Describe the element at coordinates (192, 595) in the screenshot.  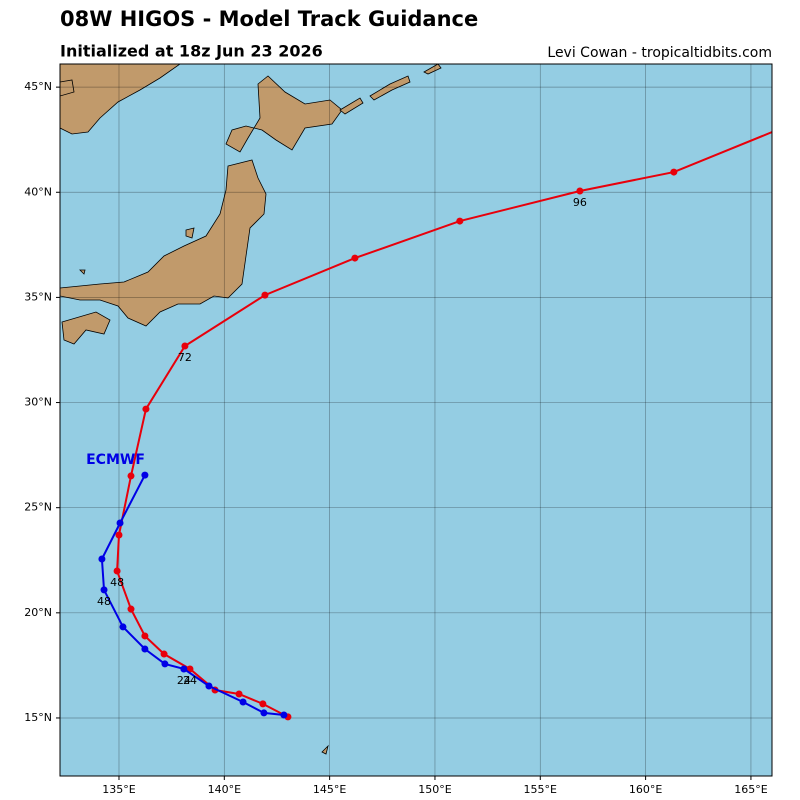
I see `track-line` at that location.